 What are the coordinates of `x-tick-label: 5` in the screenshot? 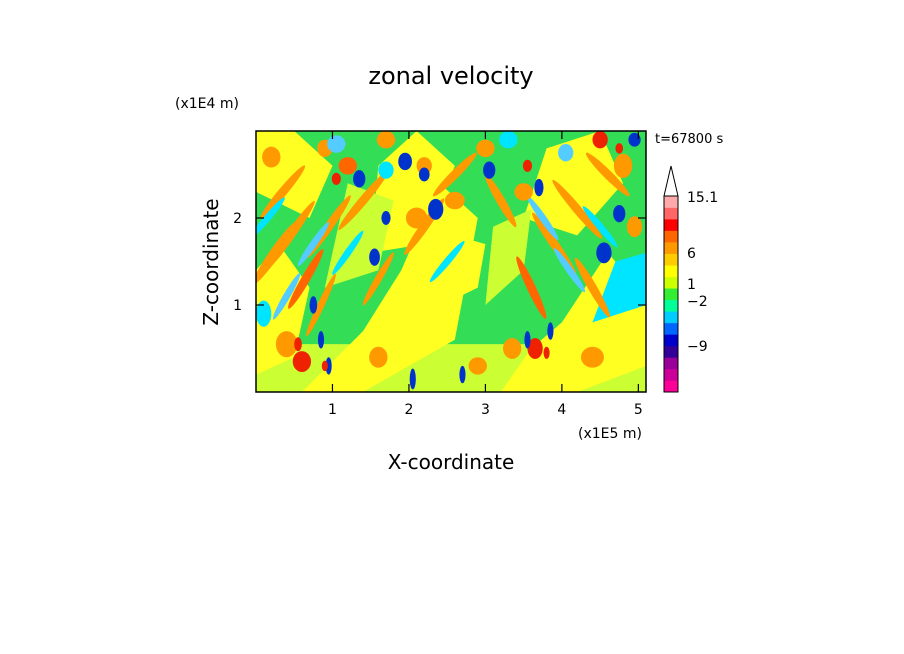 It's located at (638, 410).